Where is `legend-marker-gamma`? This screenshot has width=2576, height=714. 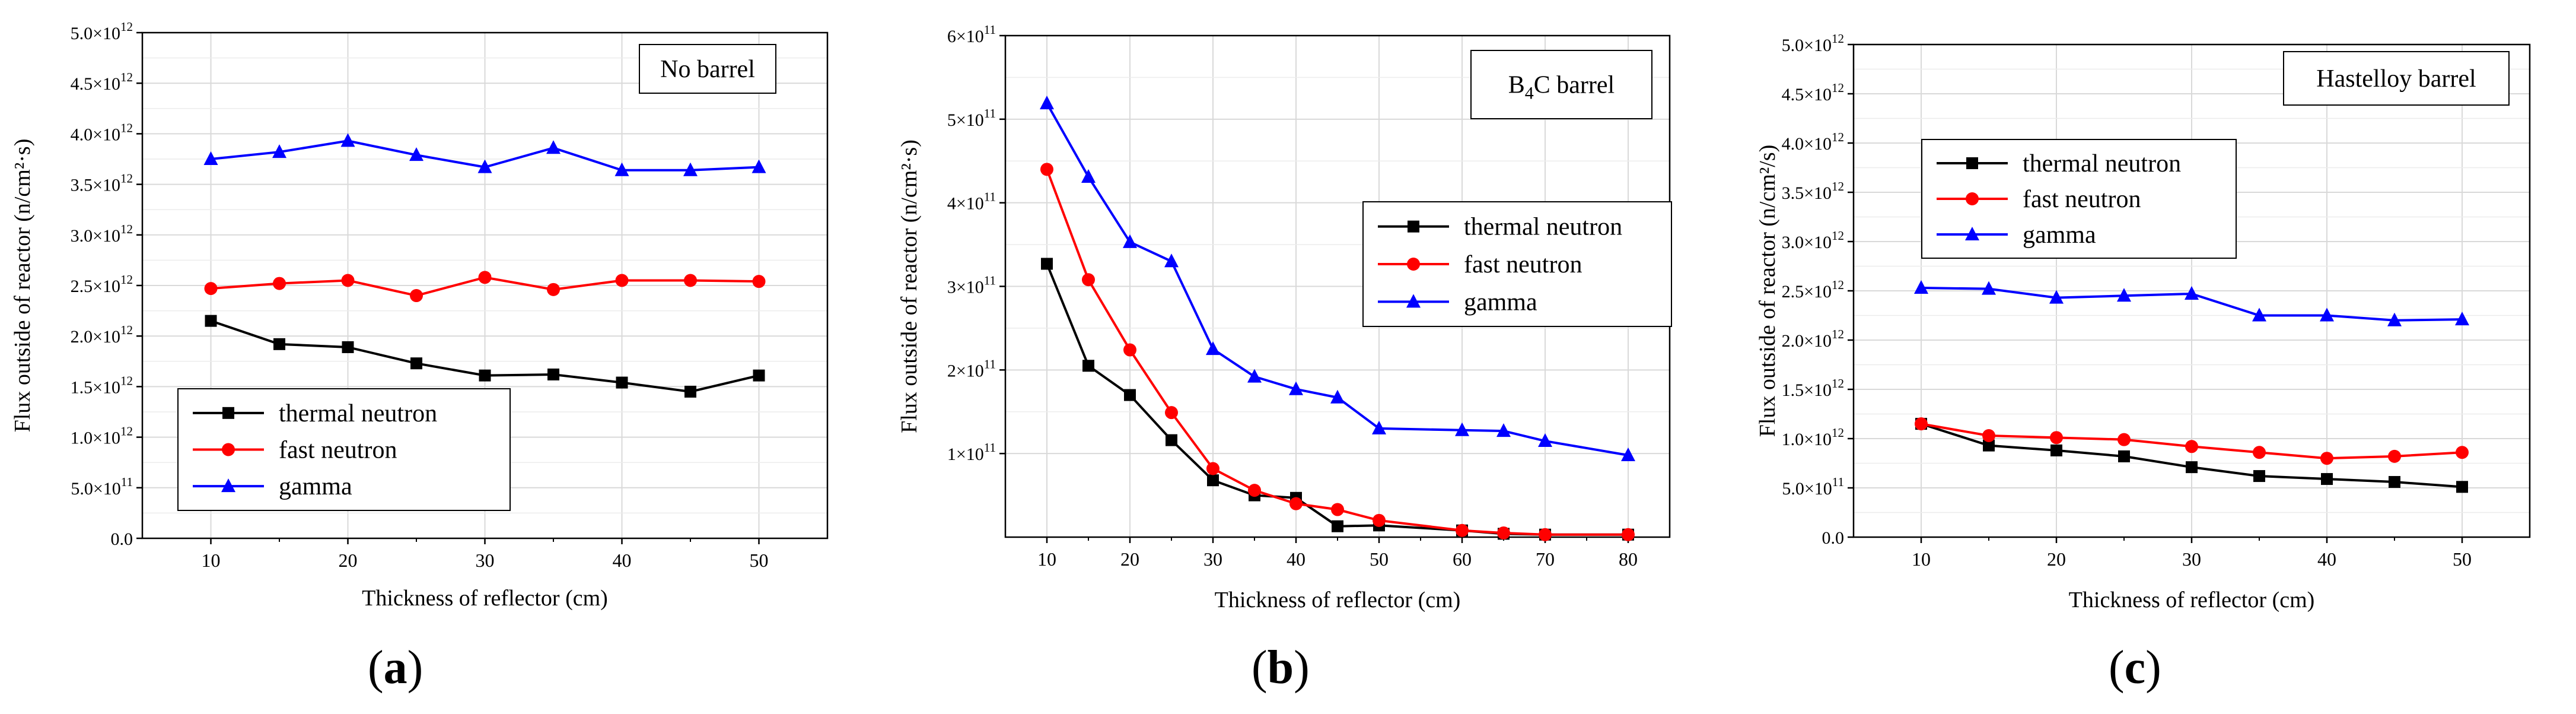
legend-marker-gamma is located at coordinates (1972, 233).